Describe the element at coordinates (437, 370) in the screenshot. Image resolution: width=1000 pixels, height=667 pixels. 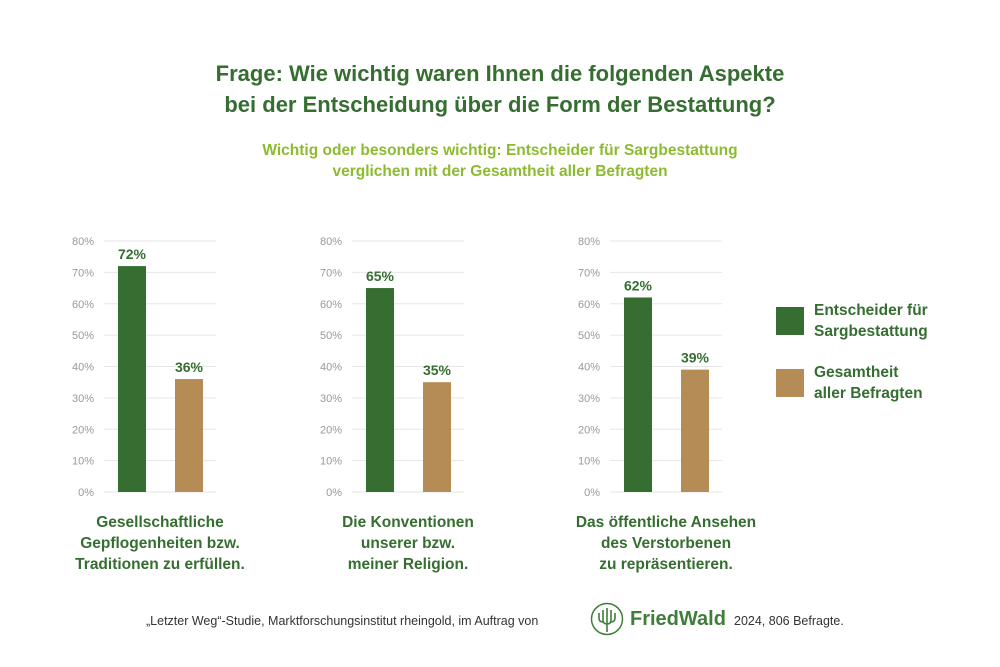
I see `data-label: 35%` at that location.